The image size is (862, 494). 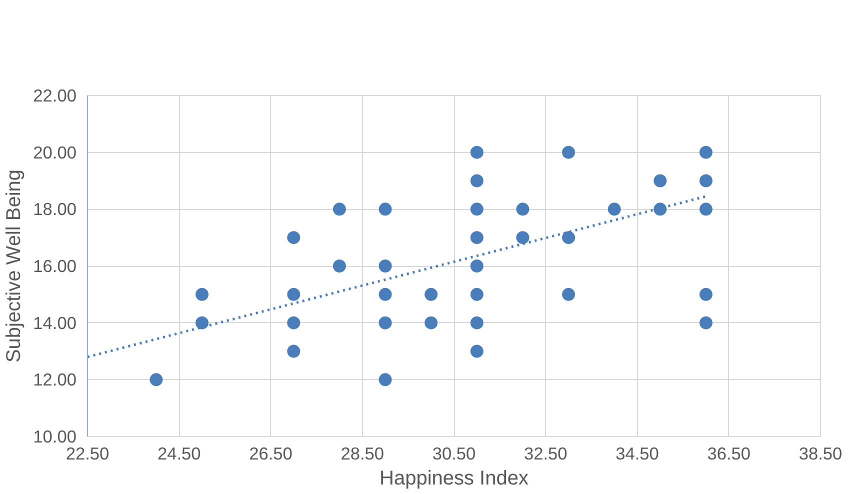 What do you see at coordinates (270, 454) in the screenshot?
I see `x-tick-label: 26.50` at bounding box center [270, 454].